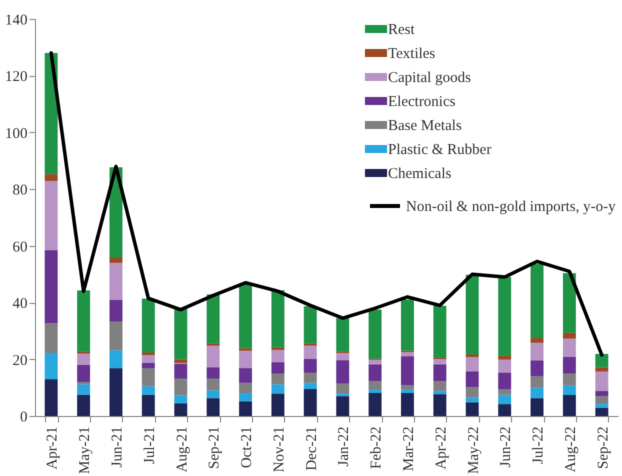  Describe the element at coordinates (430, 78) in the screenshot. I see `legend-label: Capital goods` at that location.